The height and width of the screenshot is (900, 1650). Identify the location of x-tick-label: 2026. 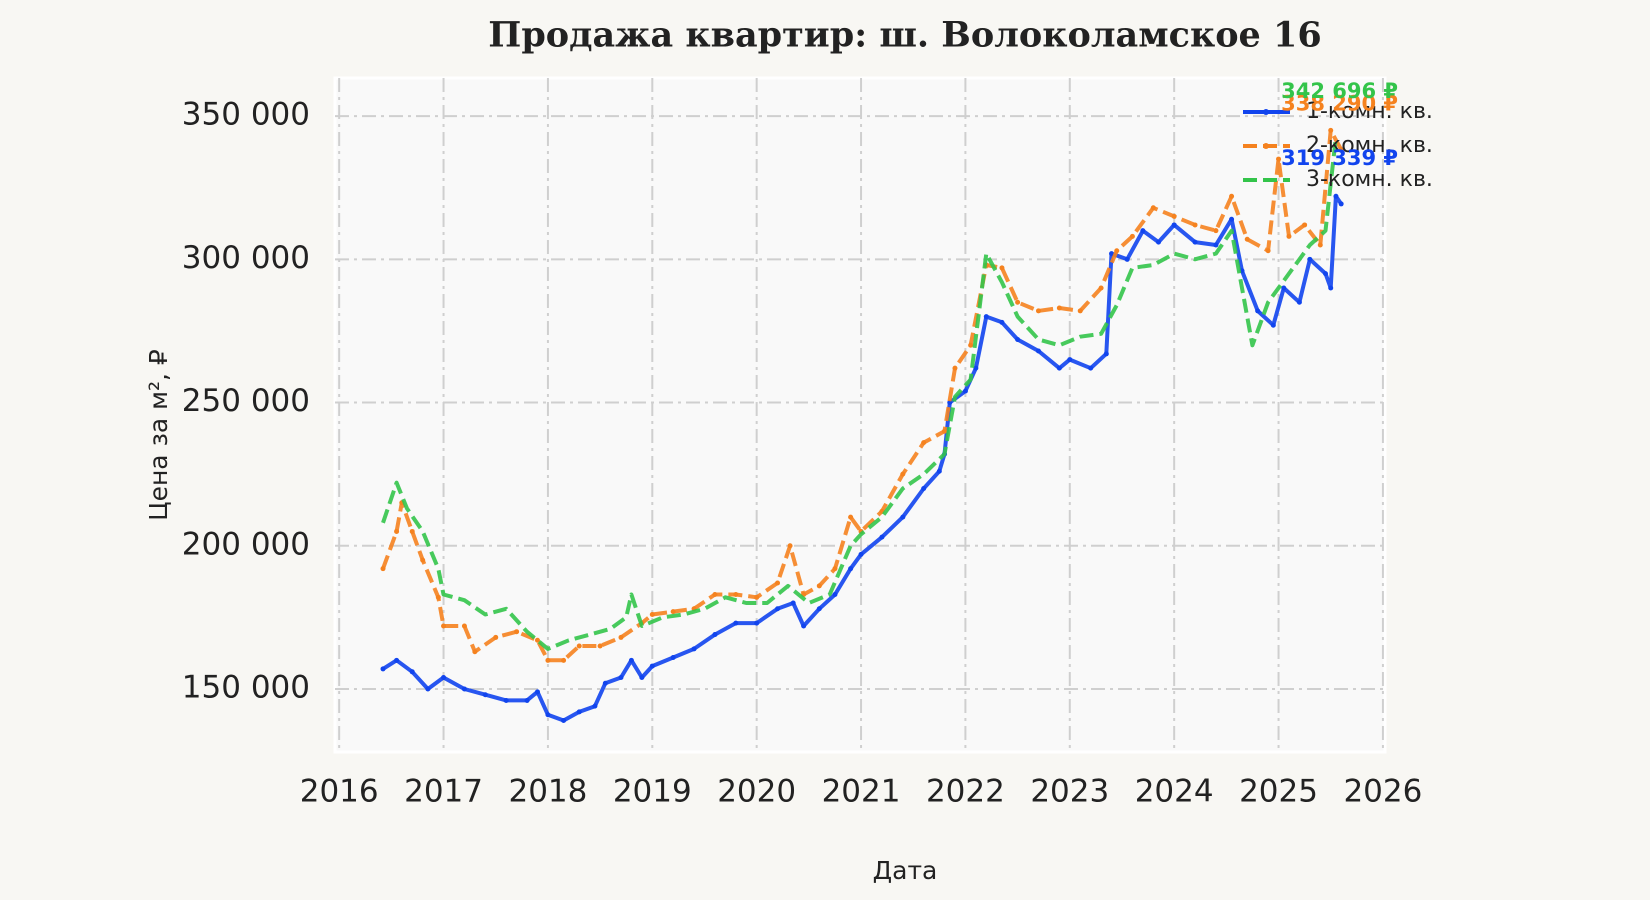
(1382, 792).